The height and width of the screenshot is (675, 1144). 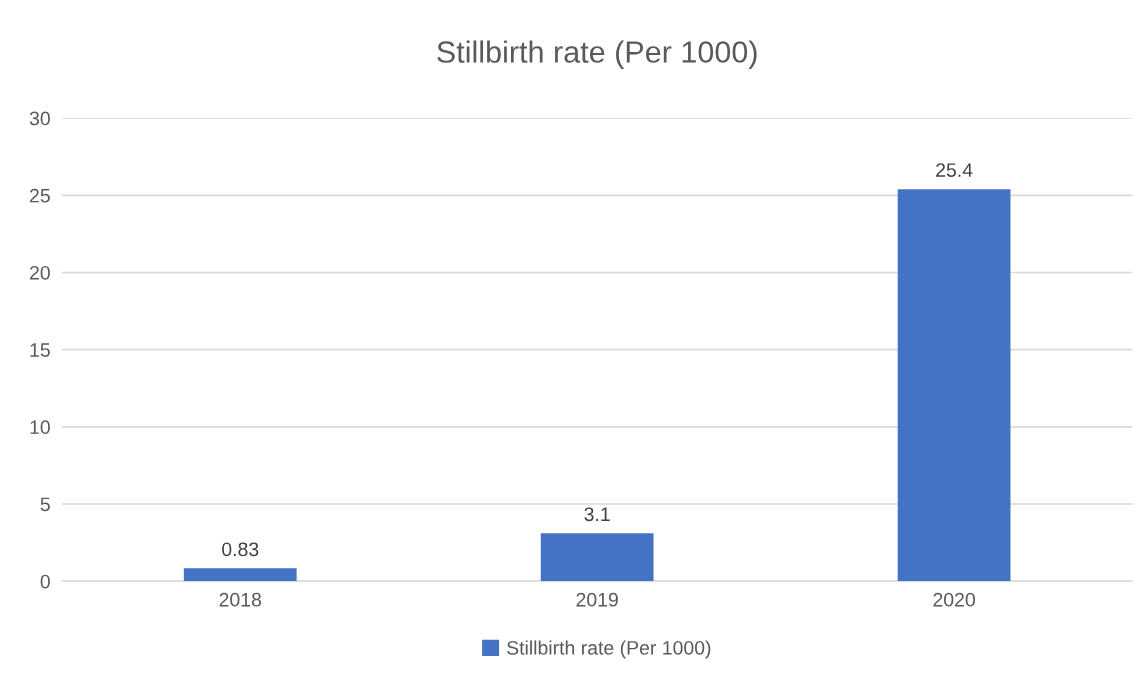 I want to click on legend-label: Stillbirth rate (Per 1000), so click(x=609, y=649).